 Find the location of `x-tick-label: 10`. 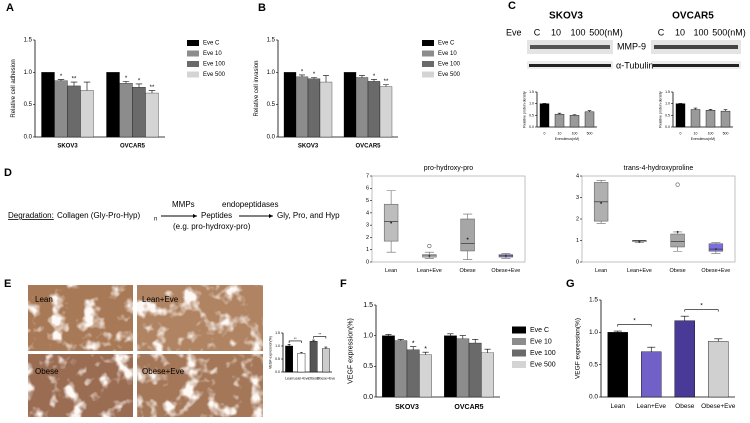

x-tick-label: 10 is located at coordinates (560, 133).